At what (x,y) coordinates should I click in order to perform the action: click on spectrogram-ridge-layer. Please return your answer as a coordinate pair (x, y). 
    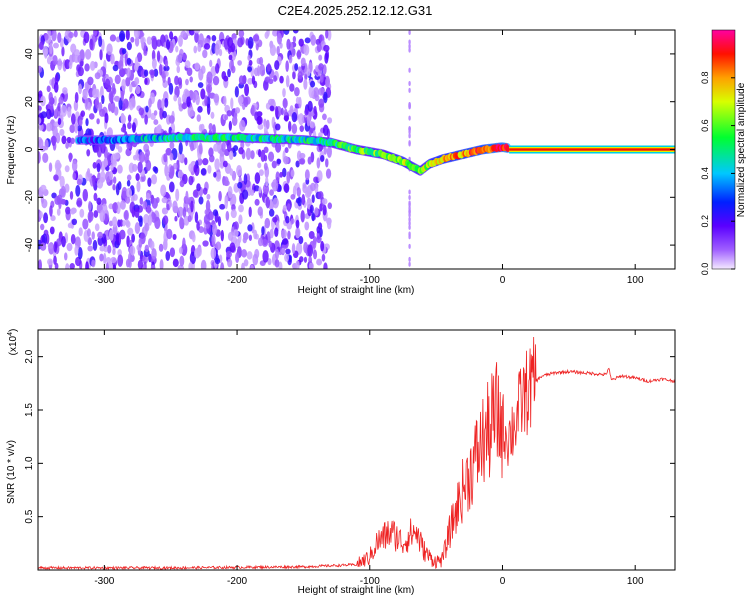
    Looking at the image, I should click on (374, 154).